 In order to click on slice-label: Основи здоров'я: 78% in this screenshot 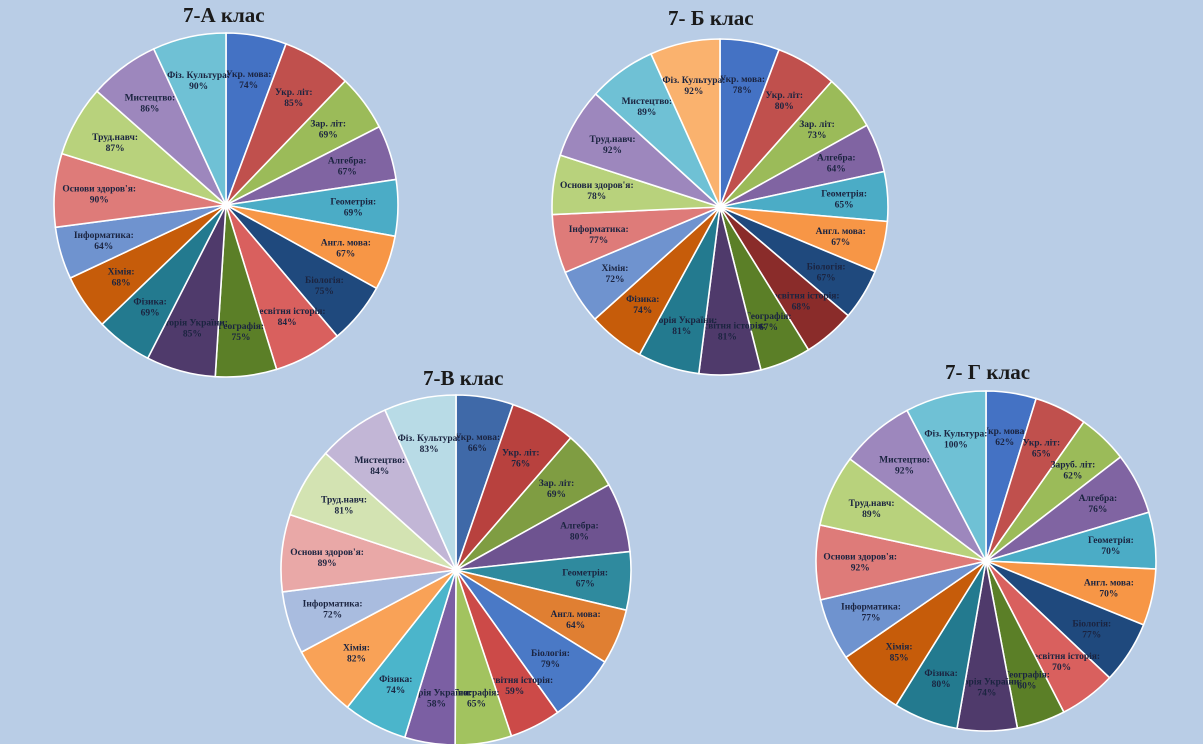, I will do `click(597, 191)`.